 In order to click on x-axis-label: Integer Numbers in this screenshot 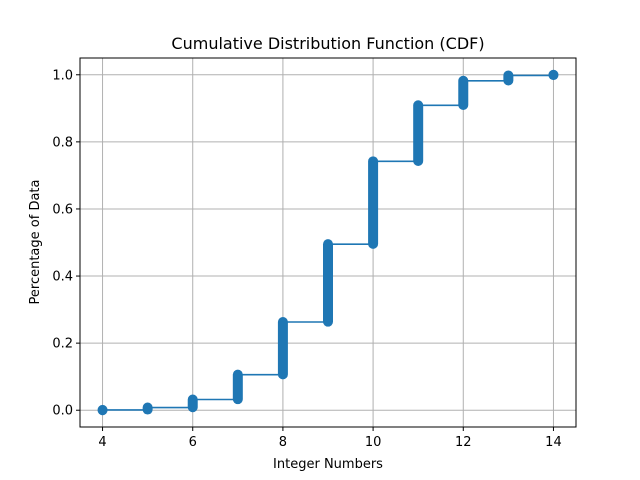, I will do `click(328, 464)`.